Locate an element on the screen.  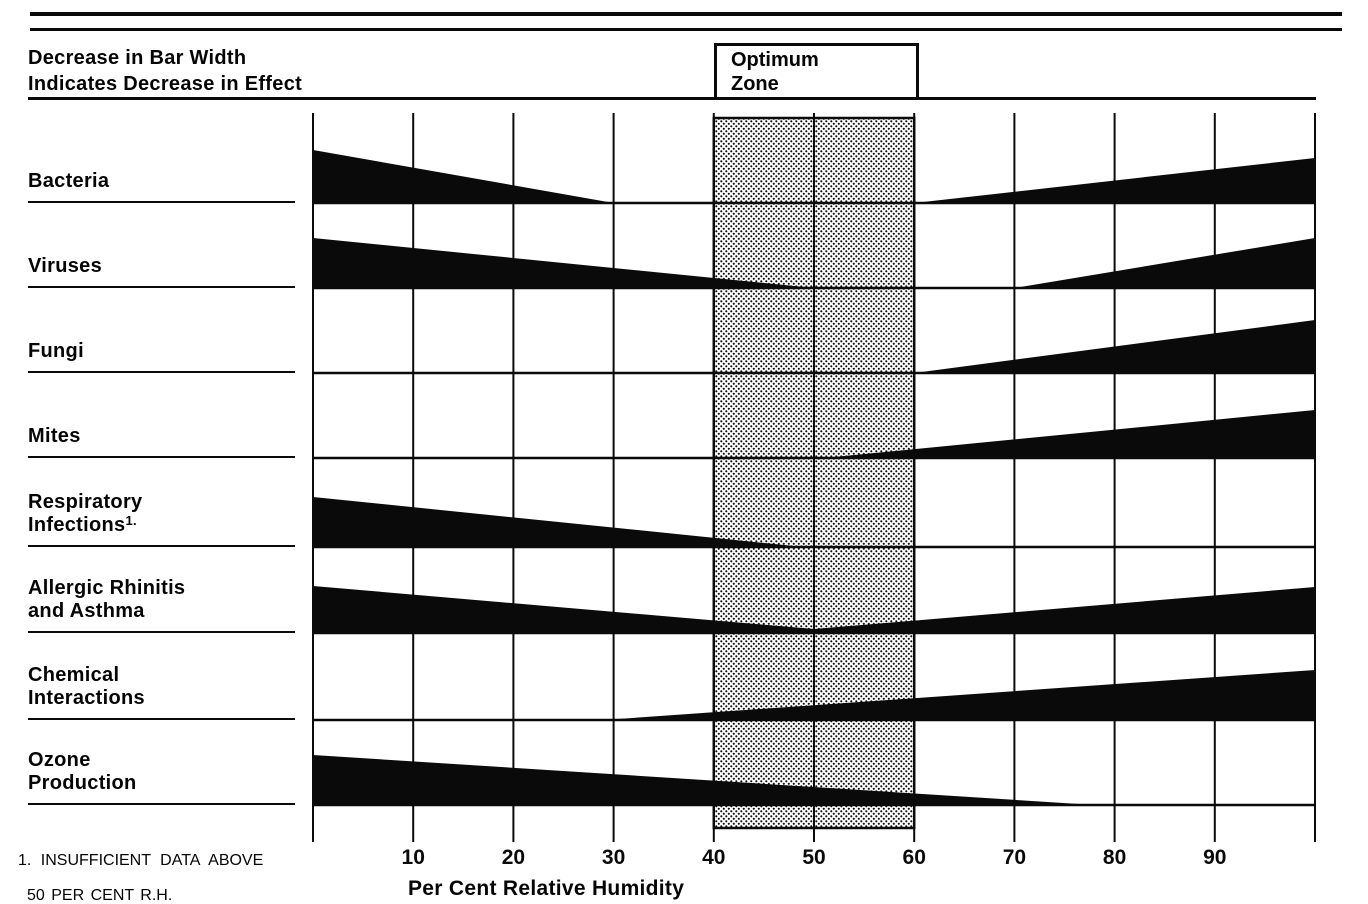
footnote-marker: 1. is located at coordinates (131, 520).